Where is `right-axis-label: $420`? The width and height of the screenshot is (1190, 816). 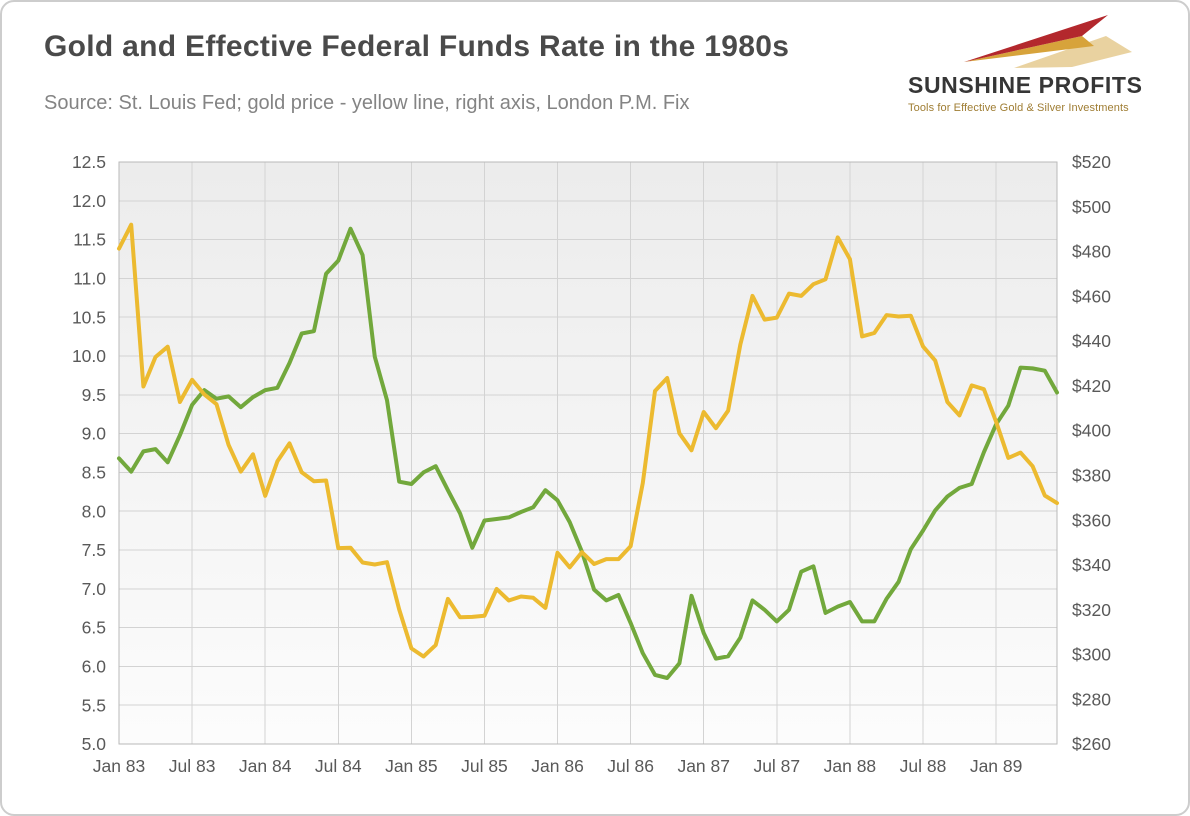 right-axis-label: $420 is located at coordinates (1091, 386).